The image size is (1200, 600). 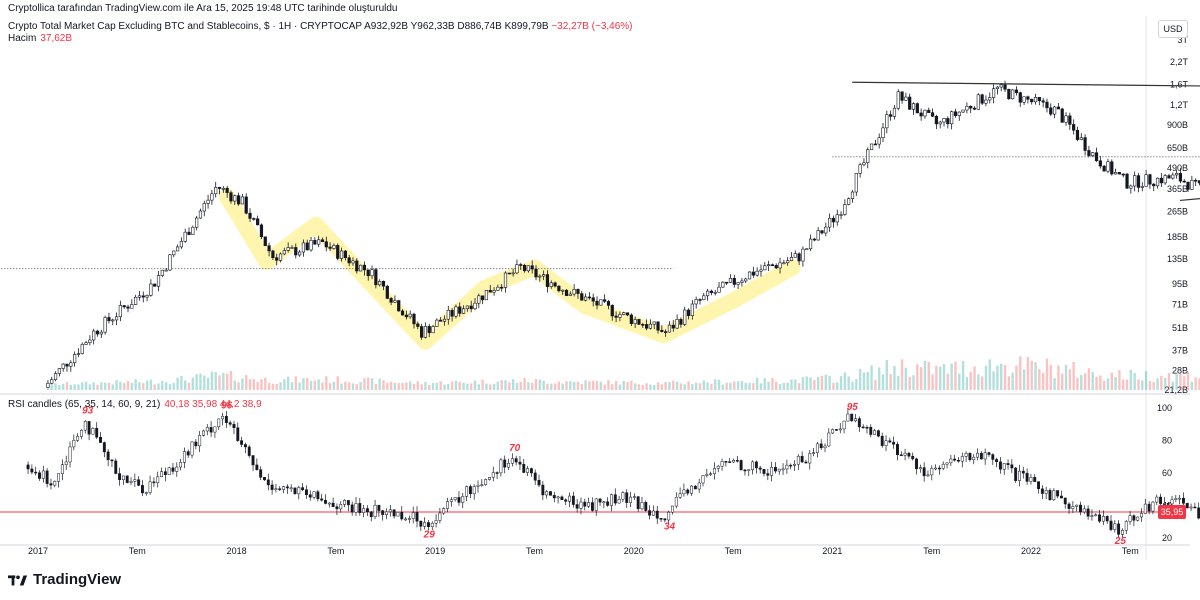 What do you see at coordinates (40, 38) in the screenshot?
I see `volume-legend: Hacim 37,62B` at bounding box center [40, 38].